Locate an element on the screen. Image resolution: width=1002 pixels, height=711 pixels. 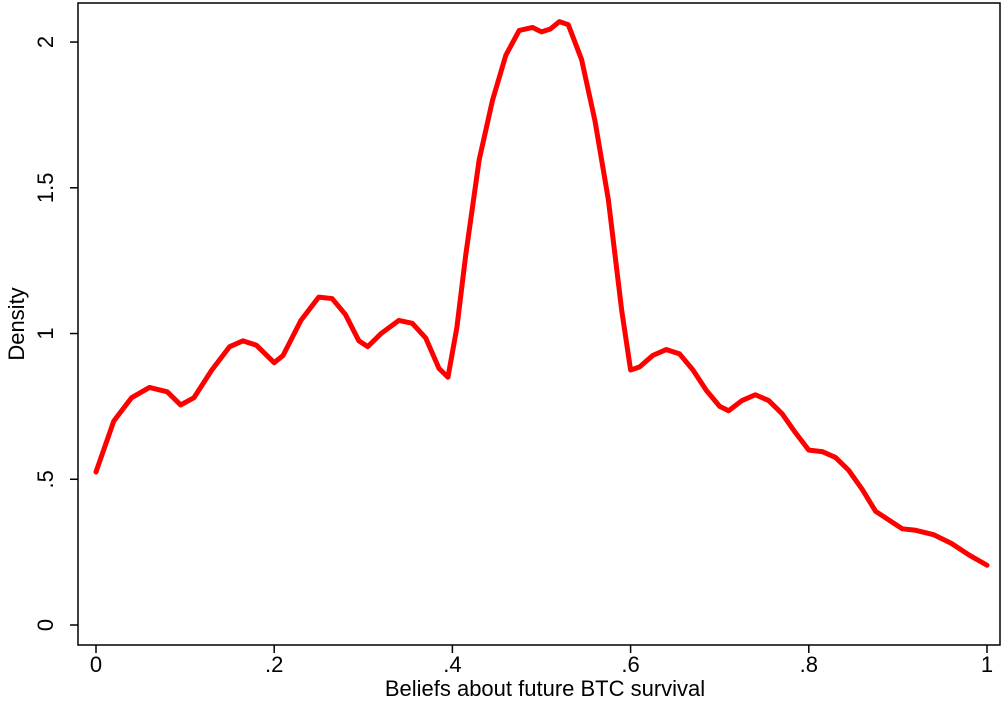
x-tick-label: 0 is located at coordinates (96, 664).